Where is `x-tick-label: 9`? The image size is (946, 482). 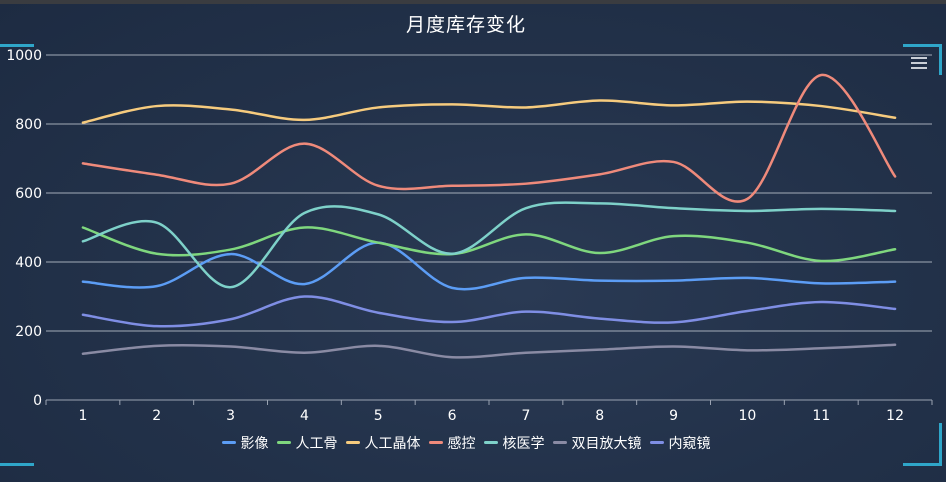 x-tick-label: 9 is located at coordinates (673, 416).